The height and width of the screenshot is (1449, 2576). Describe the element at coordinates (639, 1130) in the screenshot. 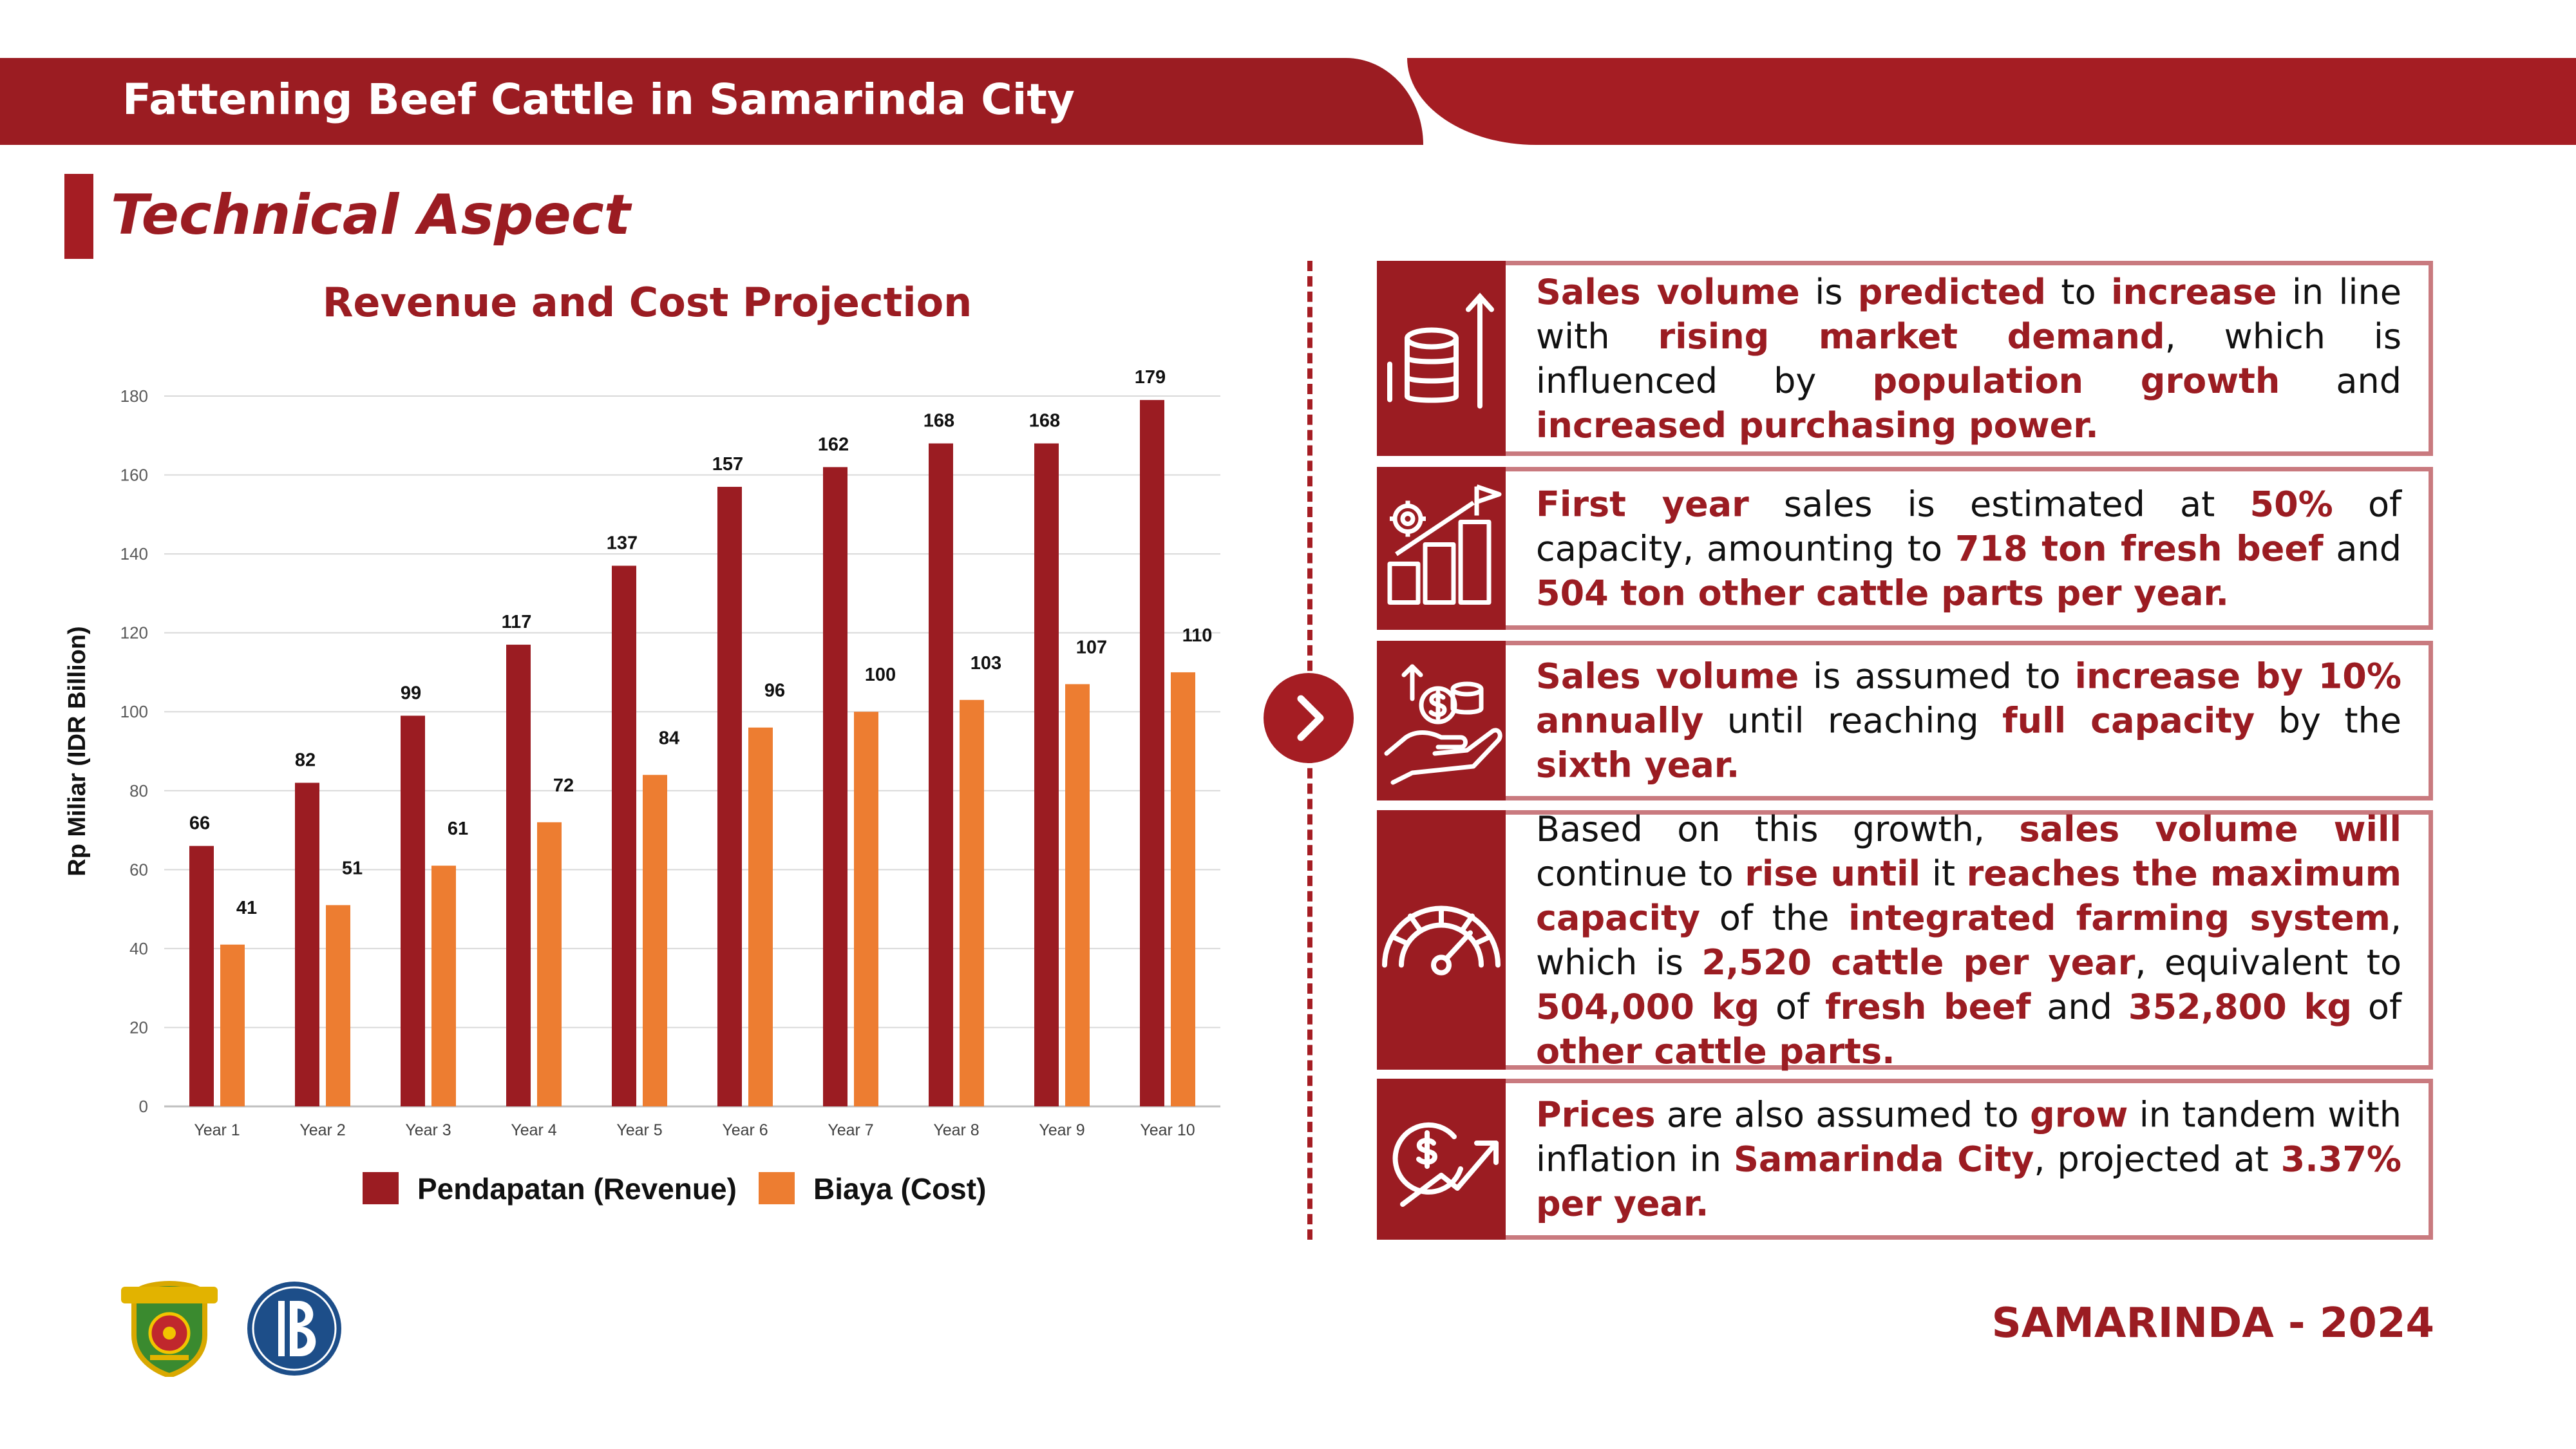

I see `x-tick-label: Year 5` at that location.